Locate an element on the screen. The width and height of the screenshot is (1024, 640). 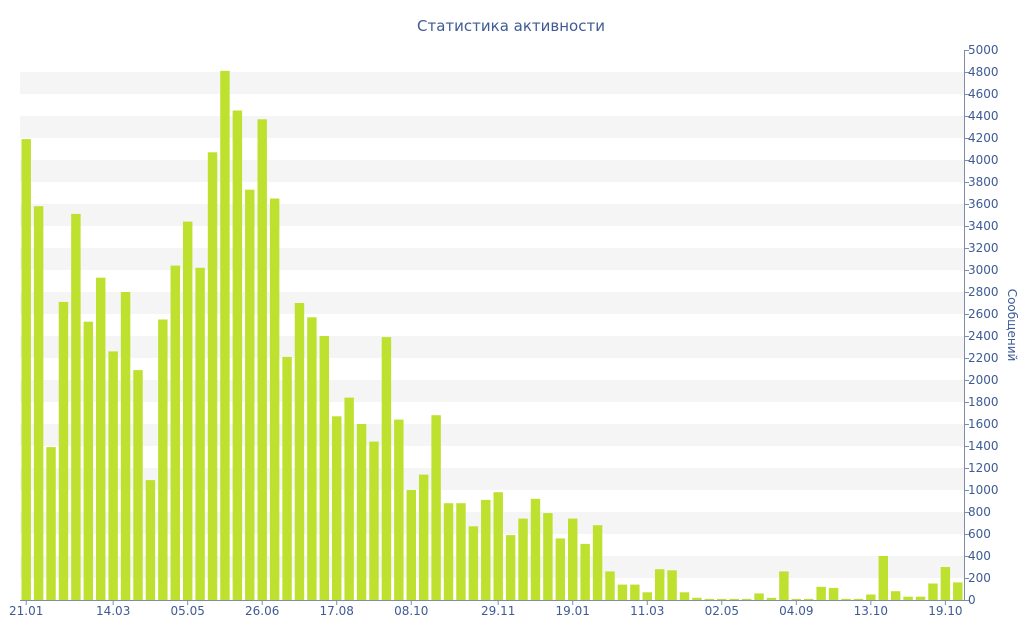
x-tick-label: 13.10 is located at coordinates (871, 611).